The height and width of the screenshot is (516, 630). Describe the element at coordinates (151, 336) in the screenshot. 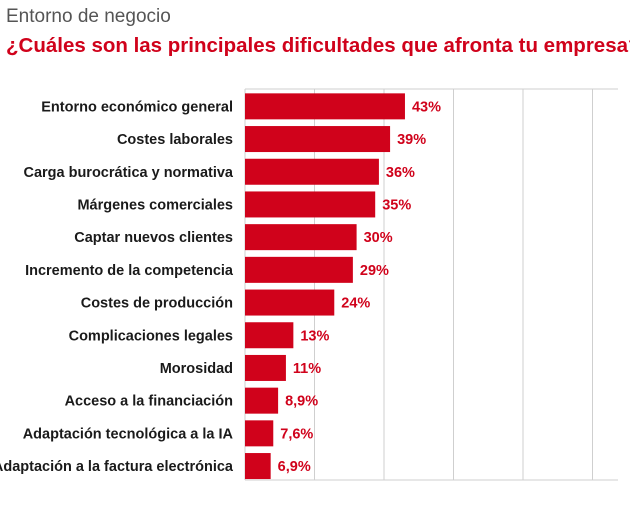

I see `category-label: Complicaciones legales` at that location.